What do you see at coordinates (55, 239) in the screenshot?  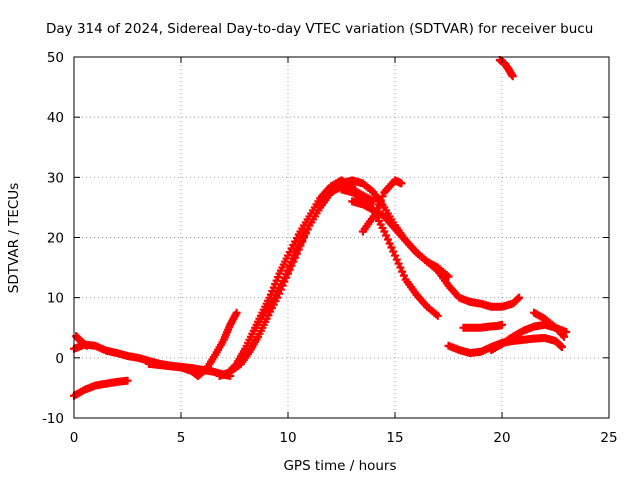 I see `y-tick-label: 20` at bounding box center [55, 239].